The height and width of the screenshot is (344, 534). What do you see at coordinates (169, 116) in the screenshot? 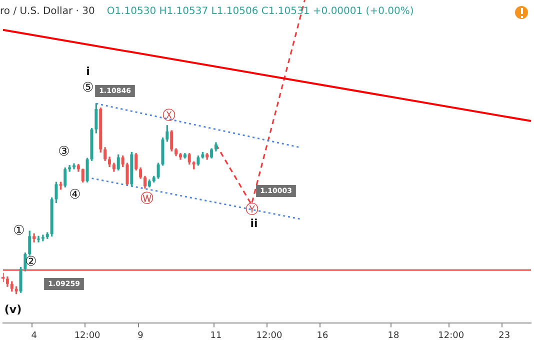
I see `annotation: Ⓧ` at bounding box center [169, 116].